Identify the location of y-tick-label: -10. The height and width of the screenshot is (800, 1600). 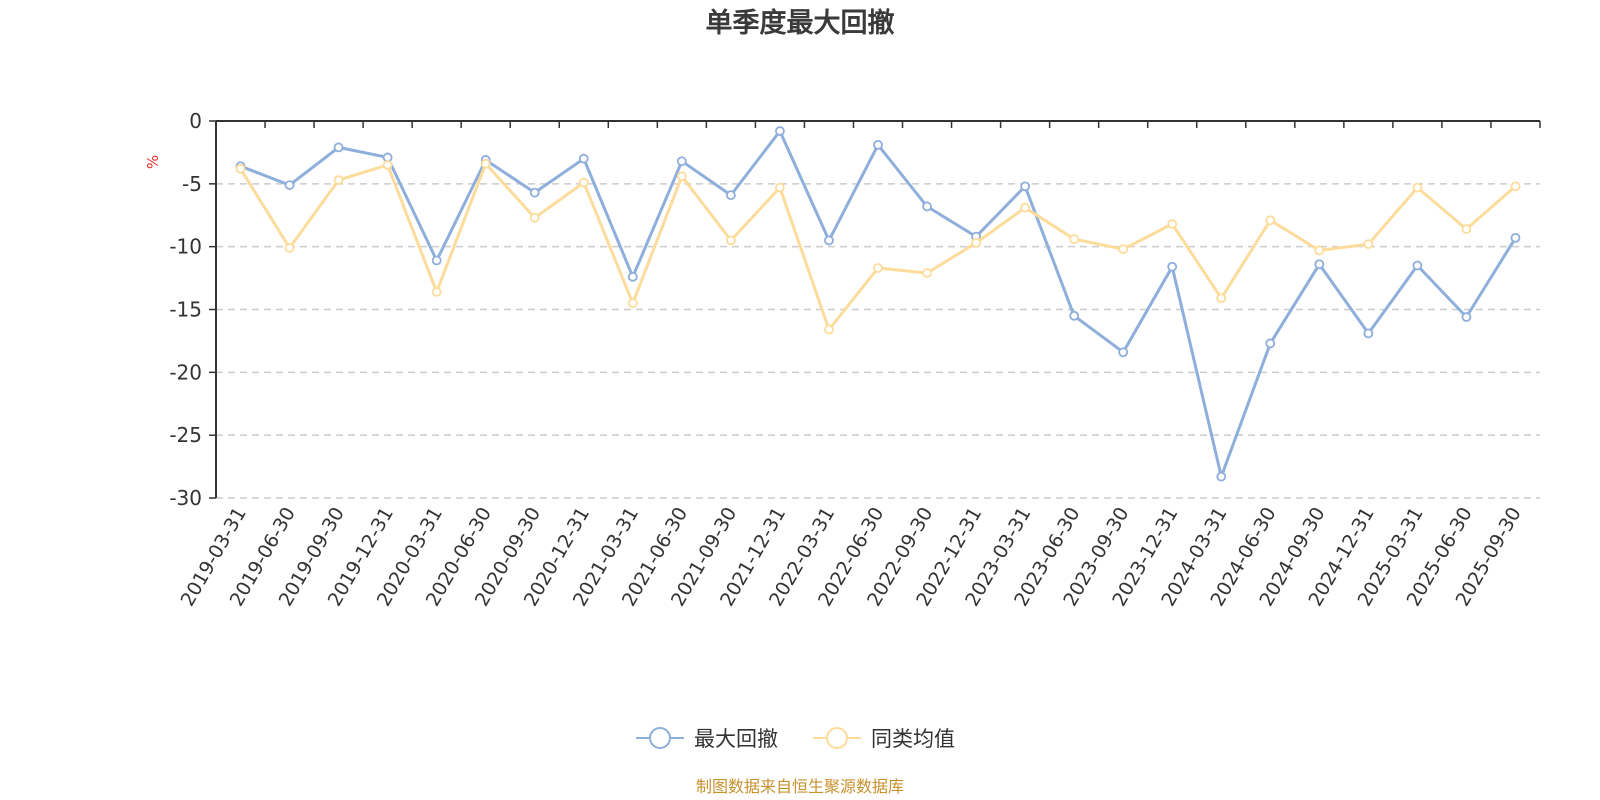
(185, 247).